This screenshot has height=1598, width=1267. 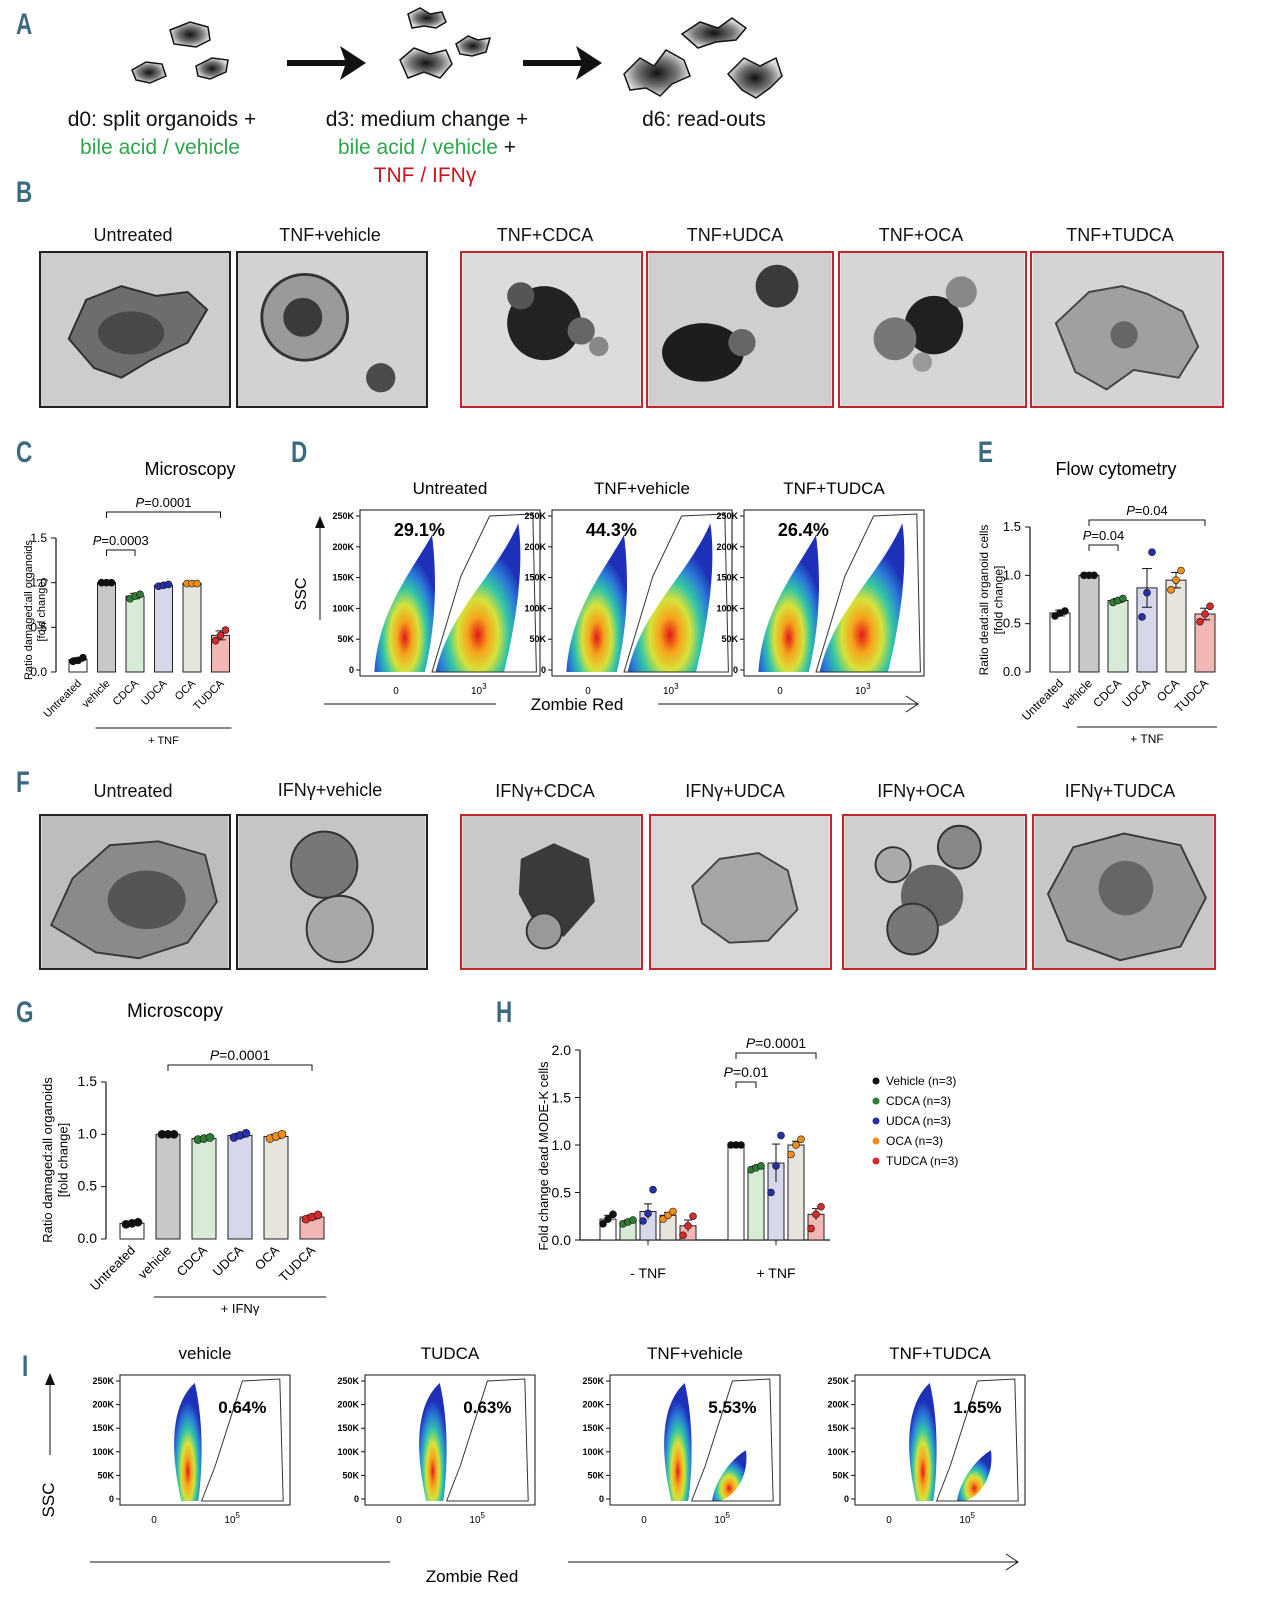 I want to click on panel-label-g: G, so click(x=25, y=1012).